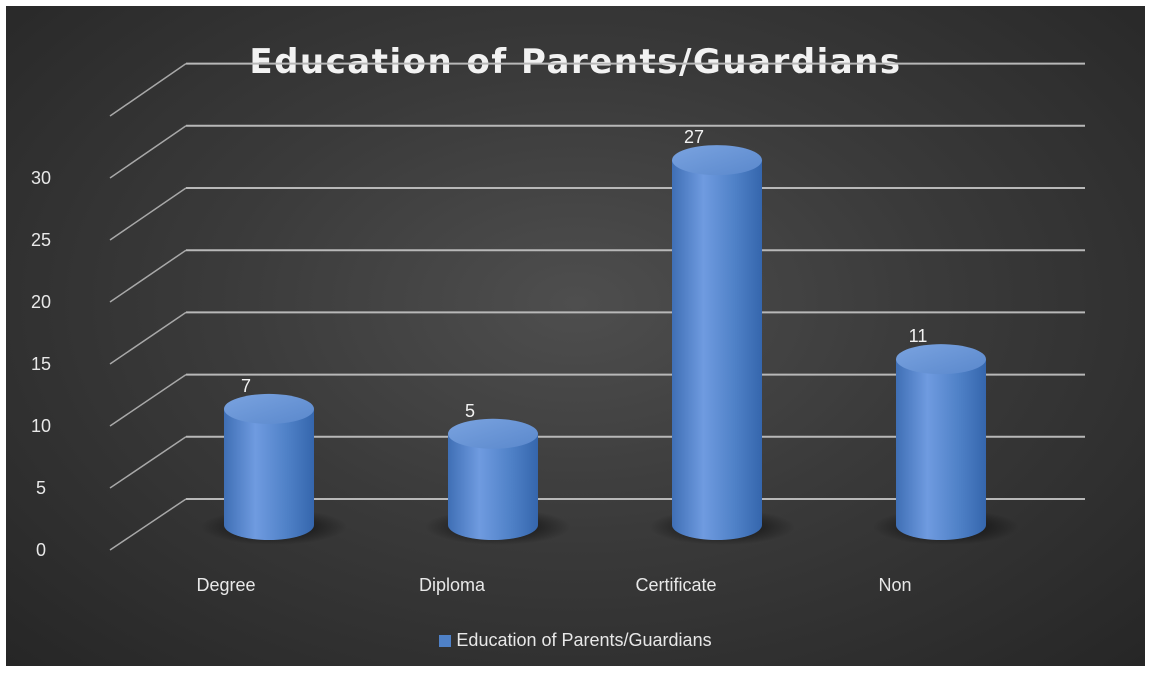  I want to click on data-label: 11, so click(918, 336).